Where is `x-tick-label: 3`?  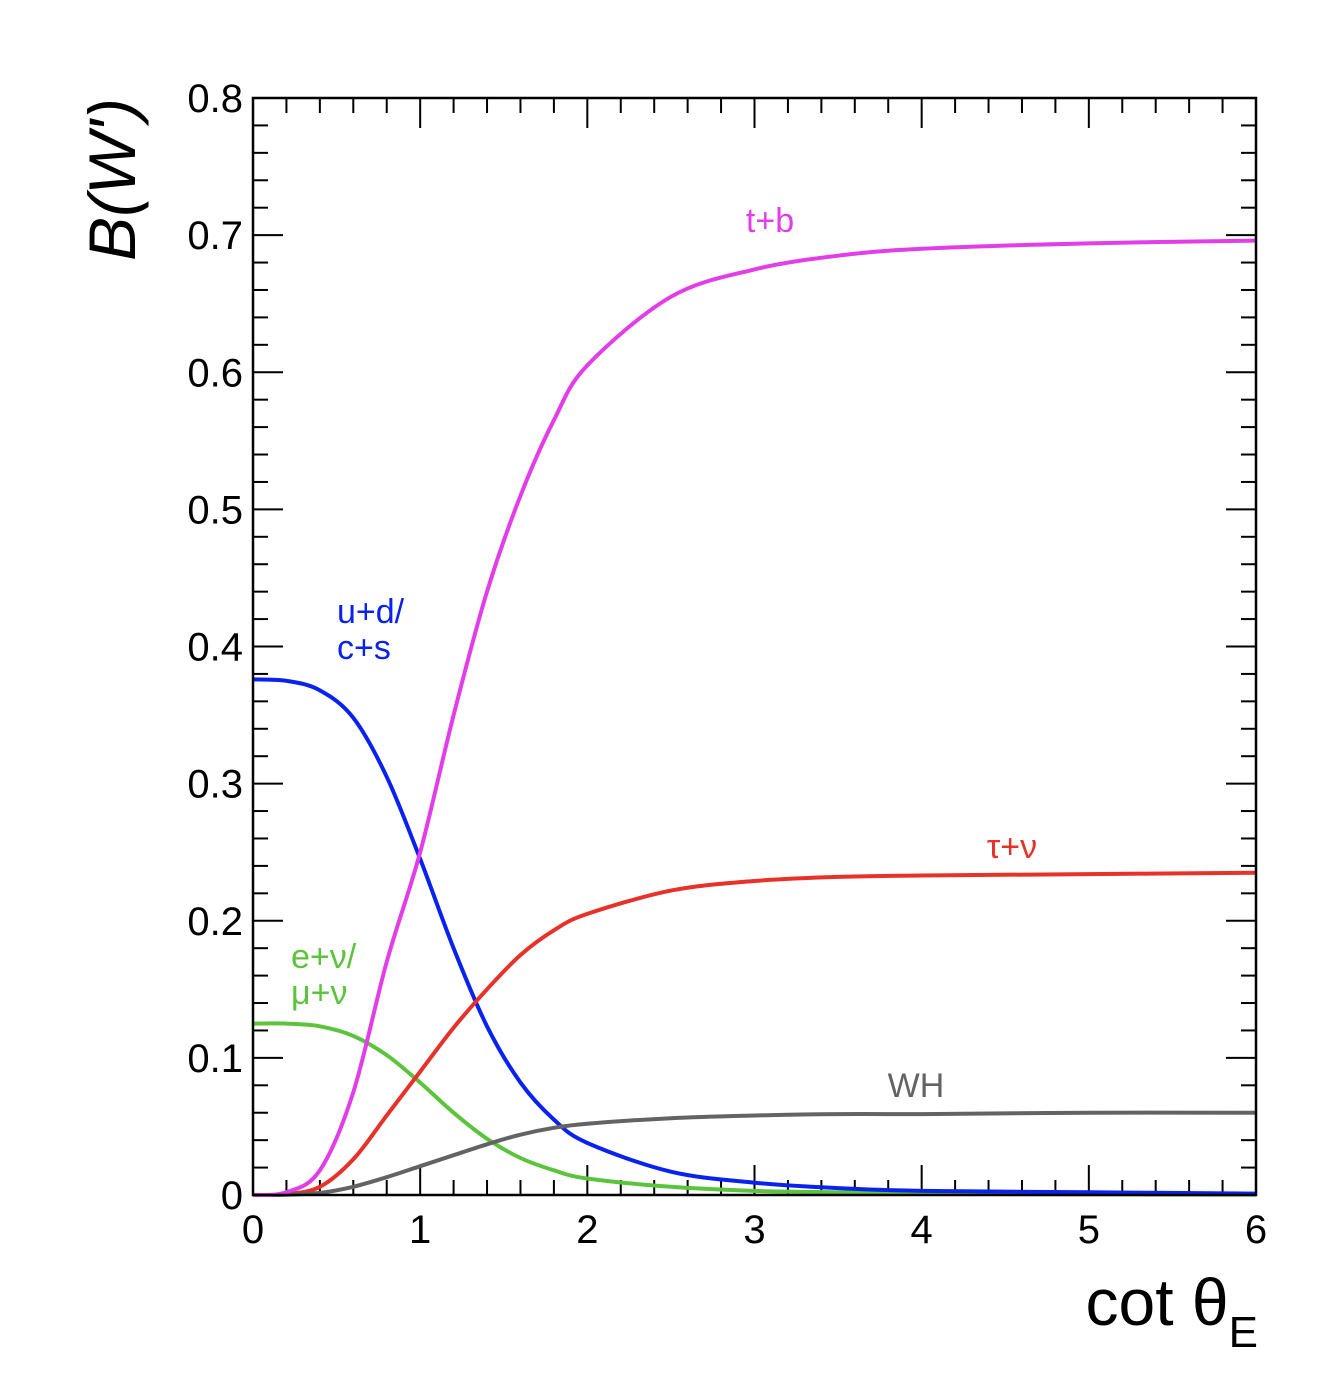 x-tick-label: 3 is located at coordinates (754, 1230).